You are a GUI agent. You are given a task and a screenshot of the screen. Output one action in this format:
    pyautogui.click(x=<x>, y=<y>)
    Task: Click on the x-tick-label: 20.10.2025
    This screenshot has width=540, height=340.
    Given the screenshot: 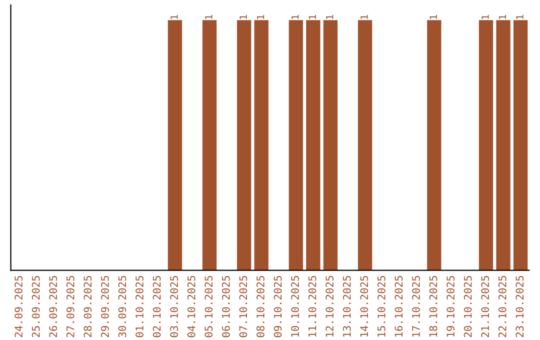 What is the action you would take?
    pyautogui.click(x=468, y=307)
    